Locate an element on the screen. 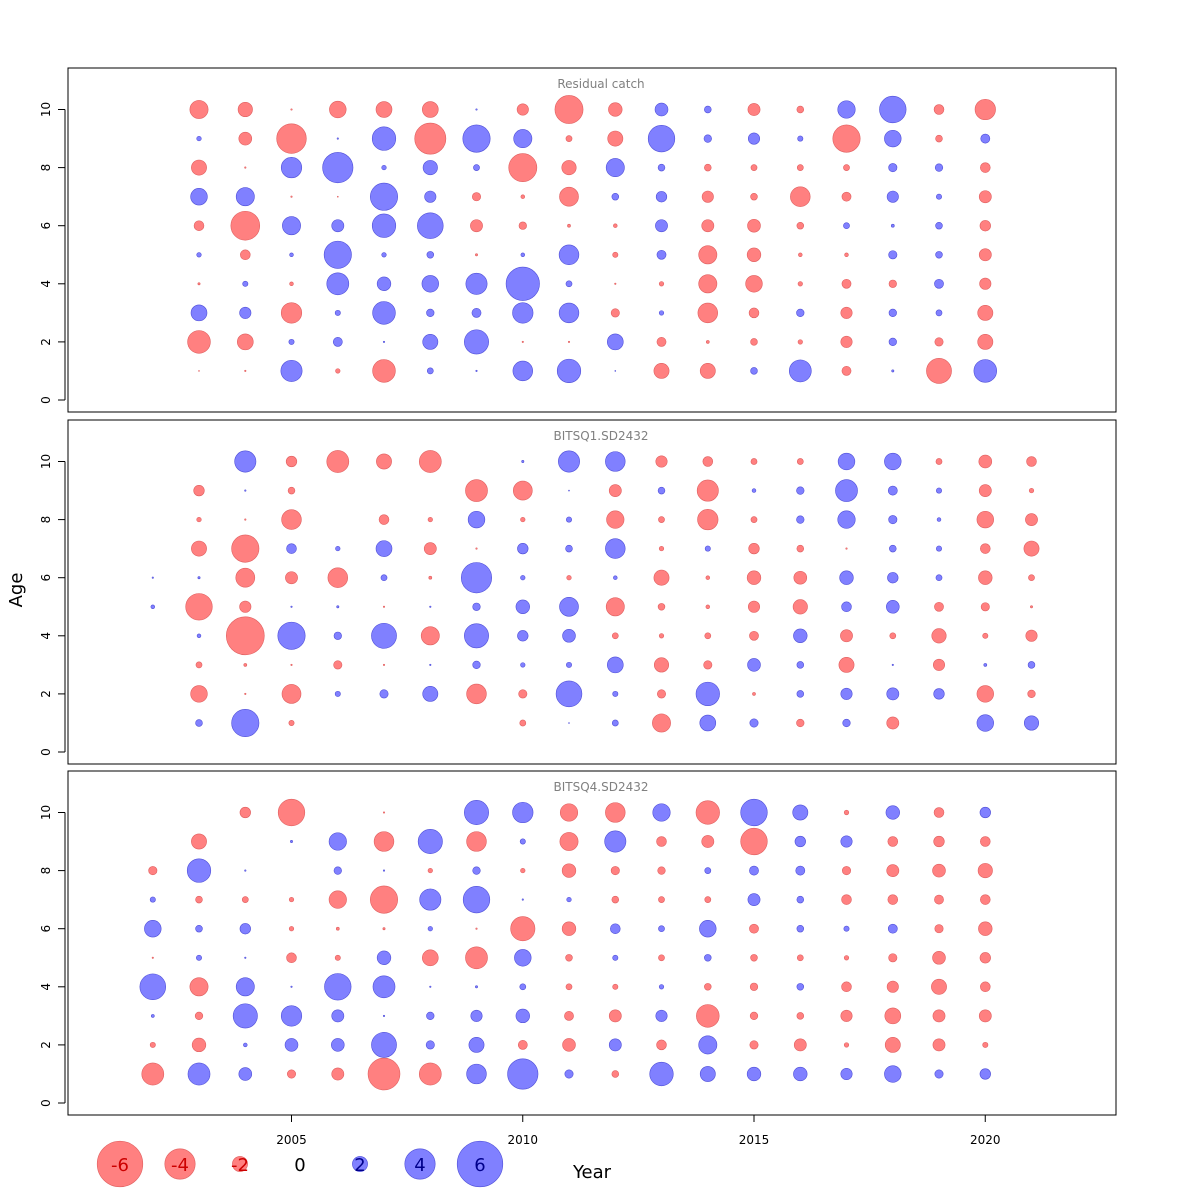 Image resolution: width=1200 pixels, height=1200 pixels. x-tick-label: 2010 is located at coordinates (522, 1140).